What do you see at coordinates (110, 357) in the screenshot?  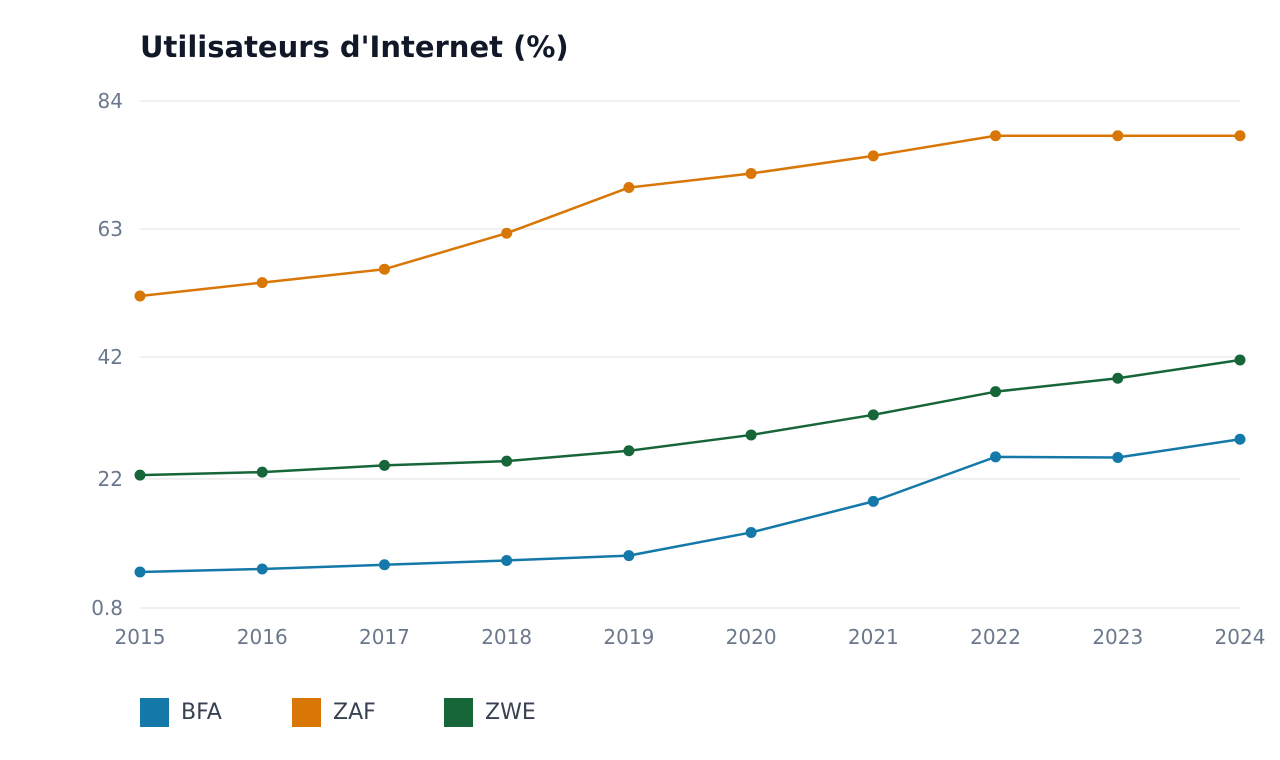 I see `y-tick-label: 42` at bounding box center [110, 357].